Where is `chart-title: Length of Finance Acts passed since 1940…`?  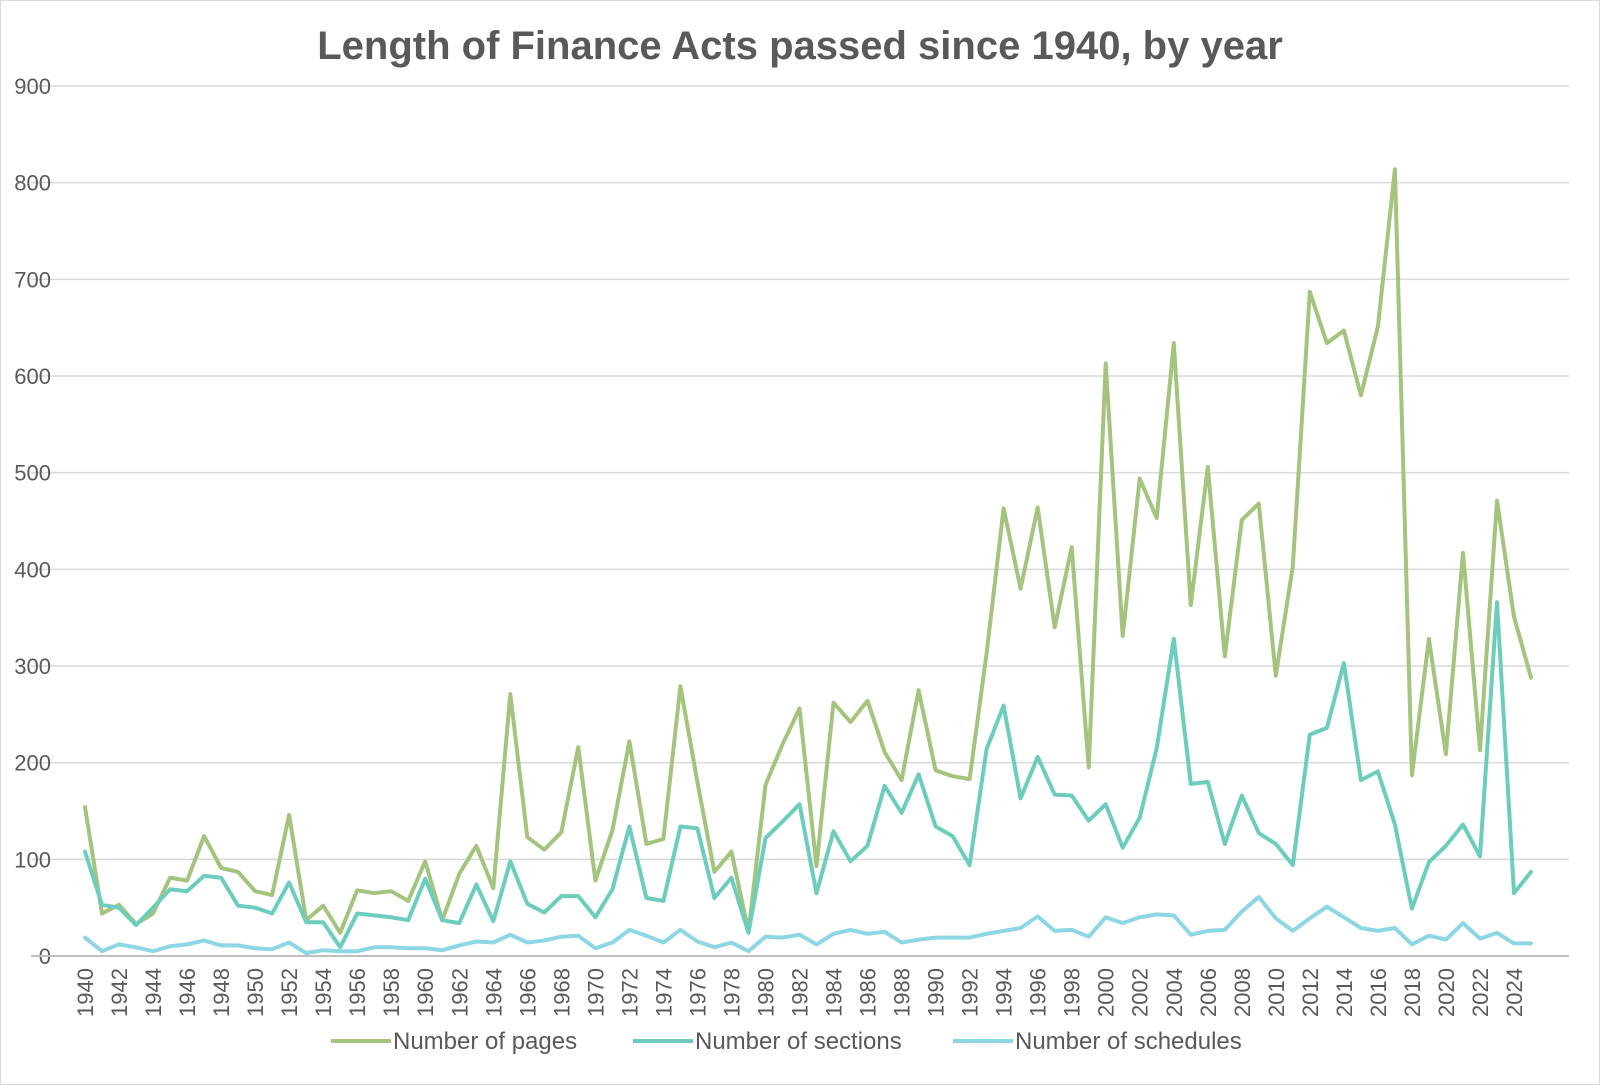 chart-title: Length of Finance Acts passed since 1940… is located at coordinates (800, 46).